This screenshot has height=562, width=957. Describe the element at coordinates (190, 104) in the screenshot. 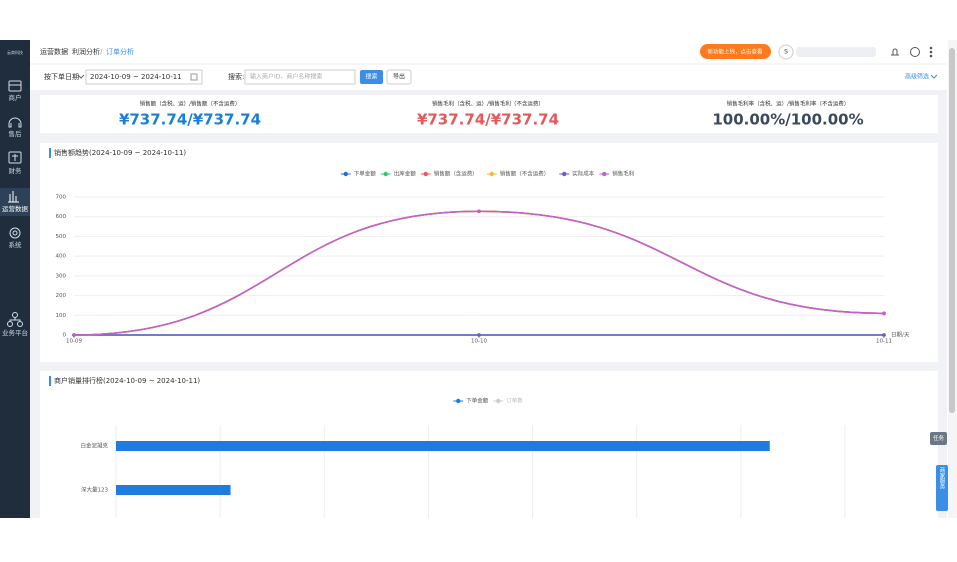

I see `summary-label: 销售额（含税、运）/销售额（不含运费）` at that location.